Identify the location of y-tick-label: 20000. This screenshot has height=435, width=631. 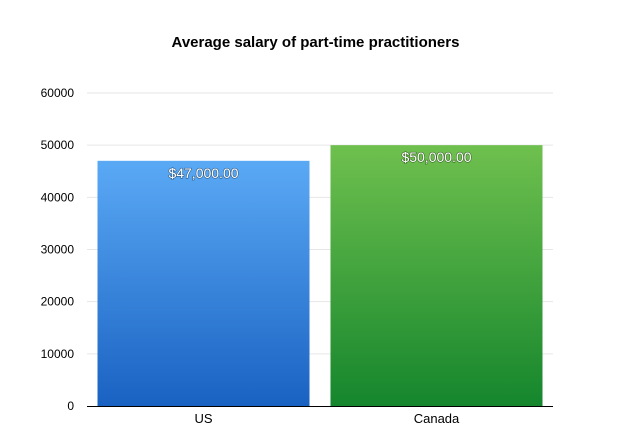
(58, 302).